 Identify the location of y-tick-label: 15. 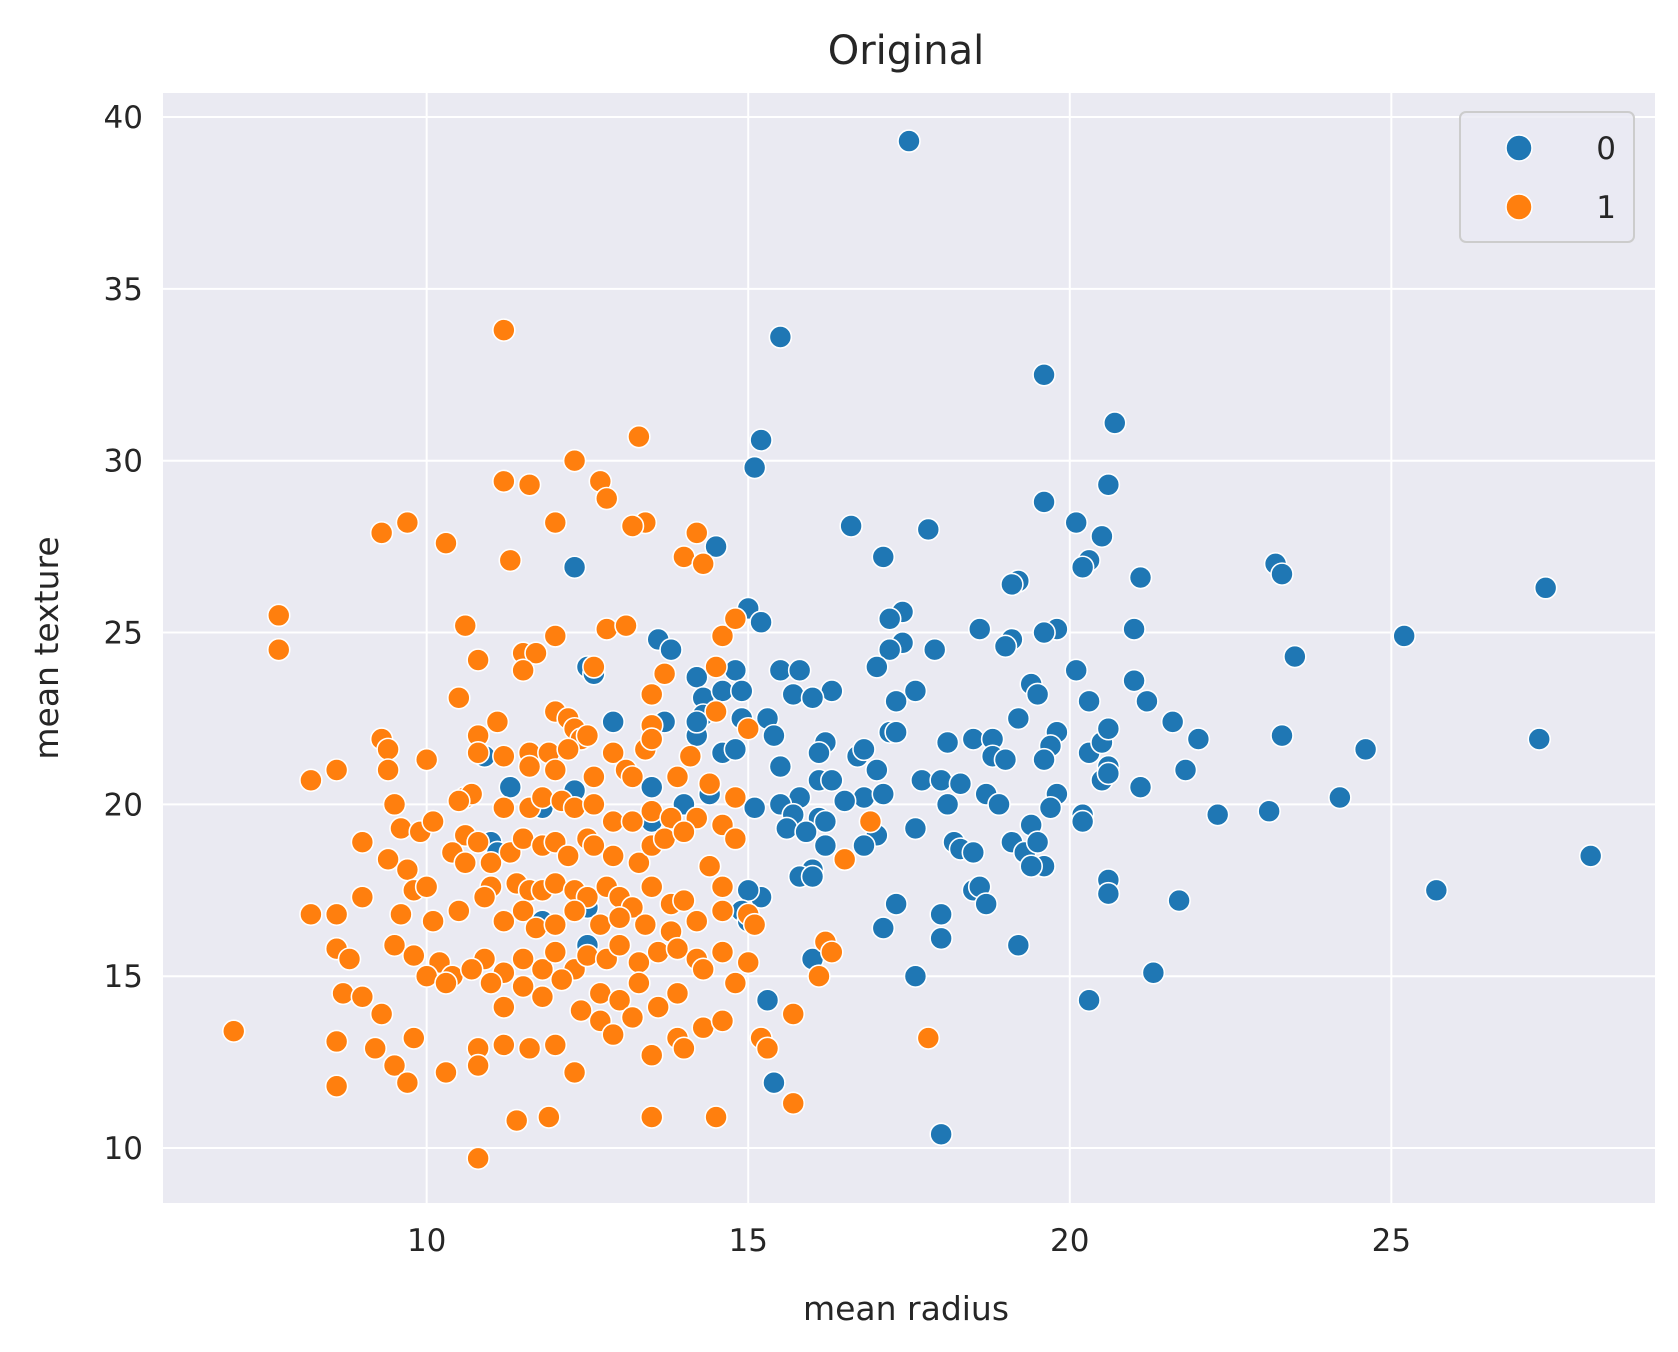
(123, 977).